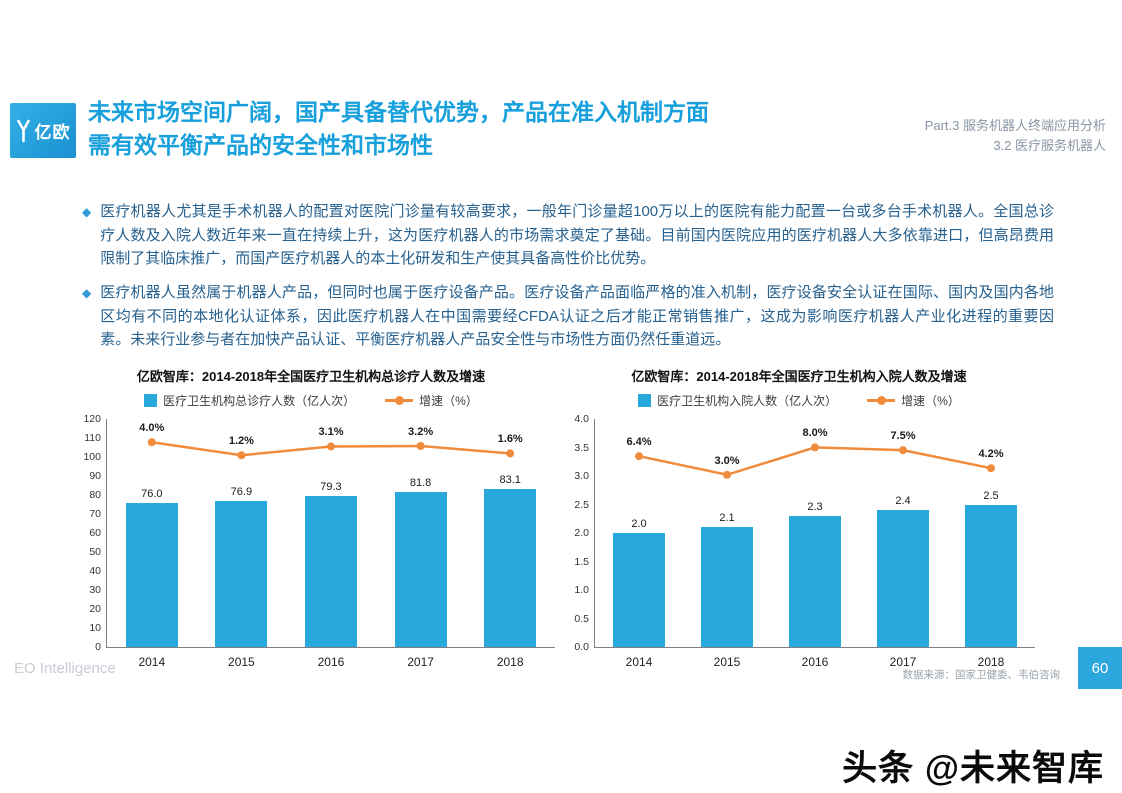 Image resolution: width=1122 pixels, height=793 pixels. Describe the element at coordinates (398, 112) in the screenshot. I see `page-title-line1: 未来市场空间广阔，国产具备替代优势，产品在准入机制方面` at that location.